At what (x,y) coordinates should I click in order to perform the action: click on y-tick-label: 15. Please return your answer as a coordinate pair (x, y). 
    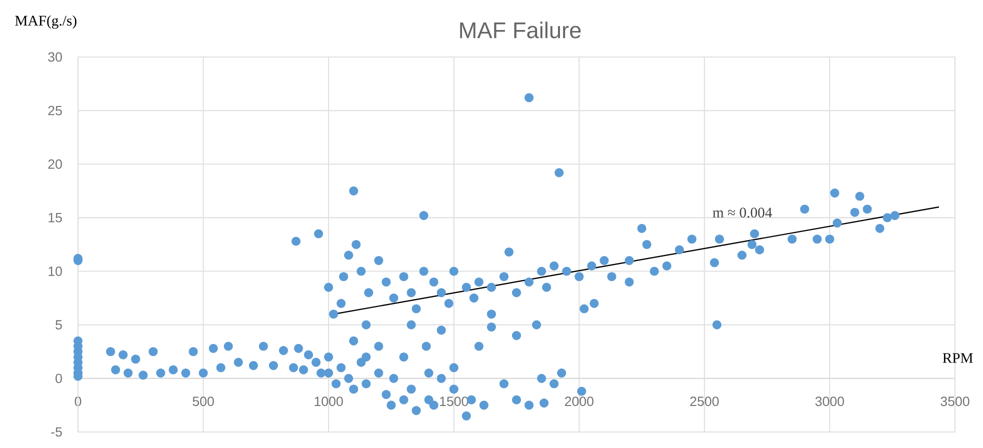
    Looking at the image, I should click on (55, 217).